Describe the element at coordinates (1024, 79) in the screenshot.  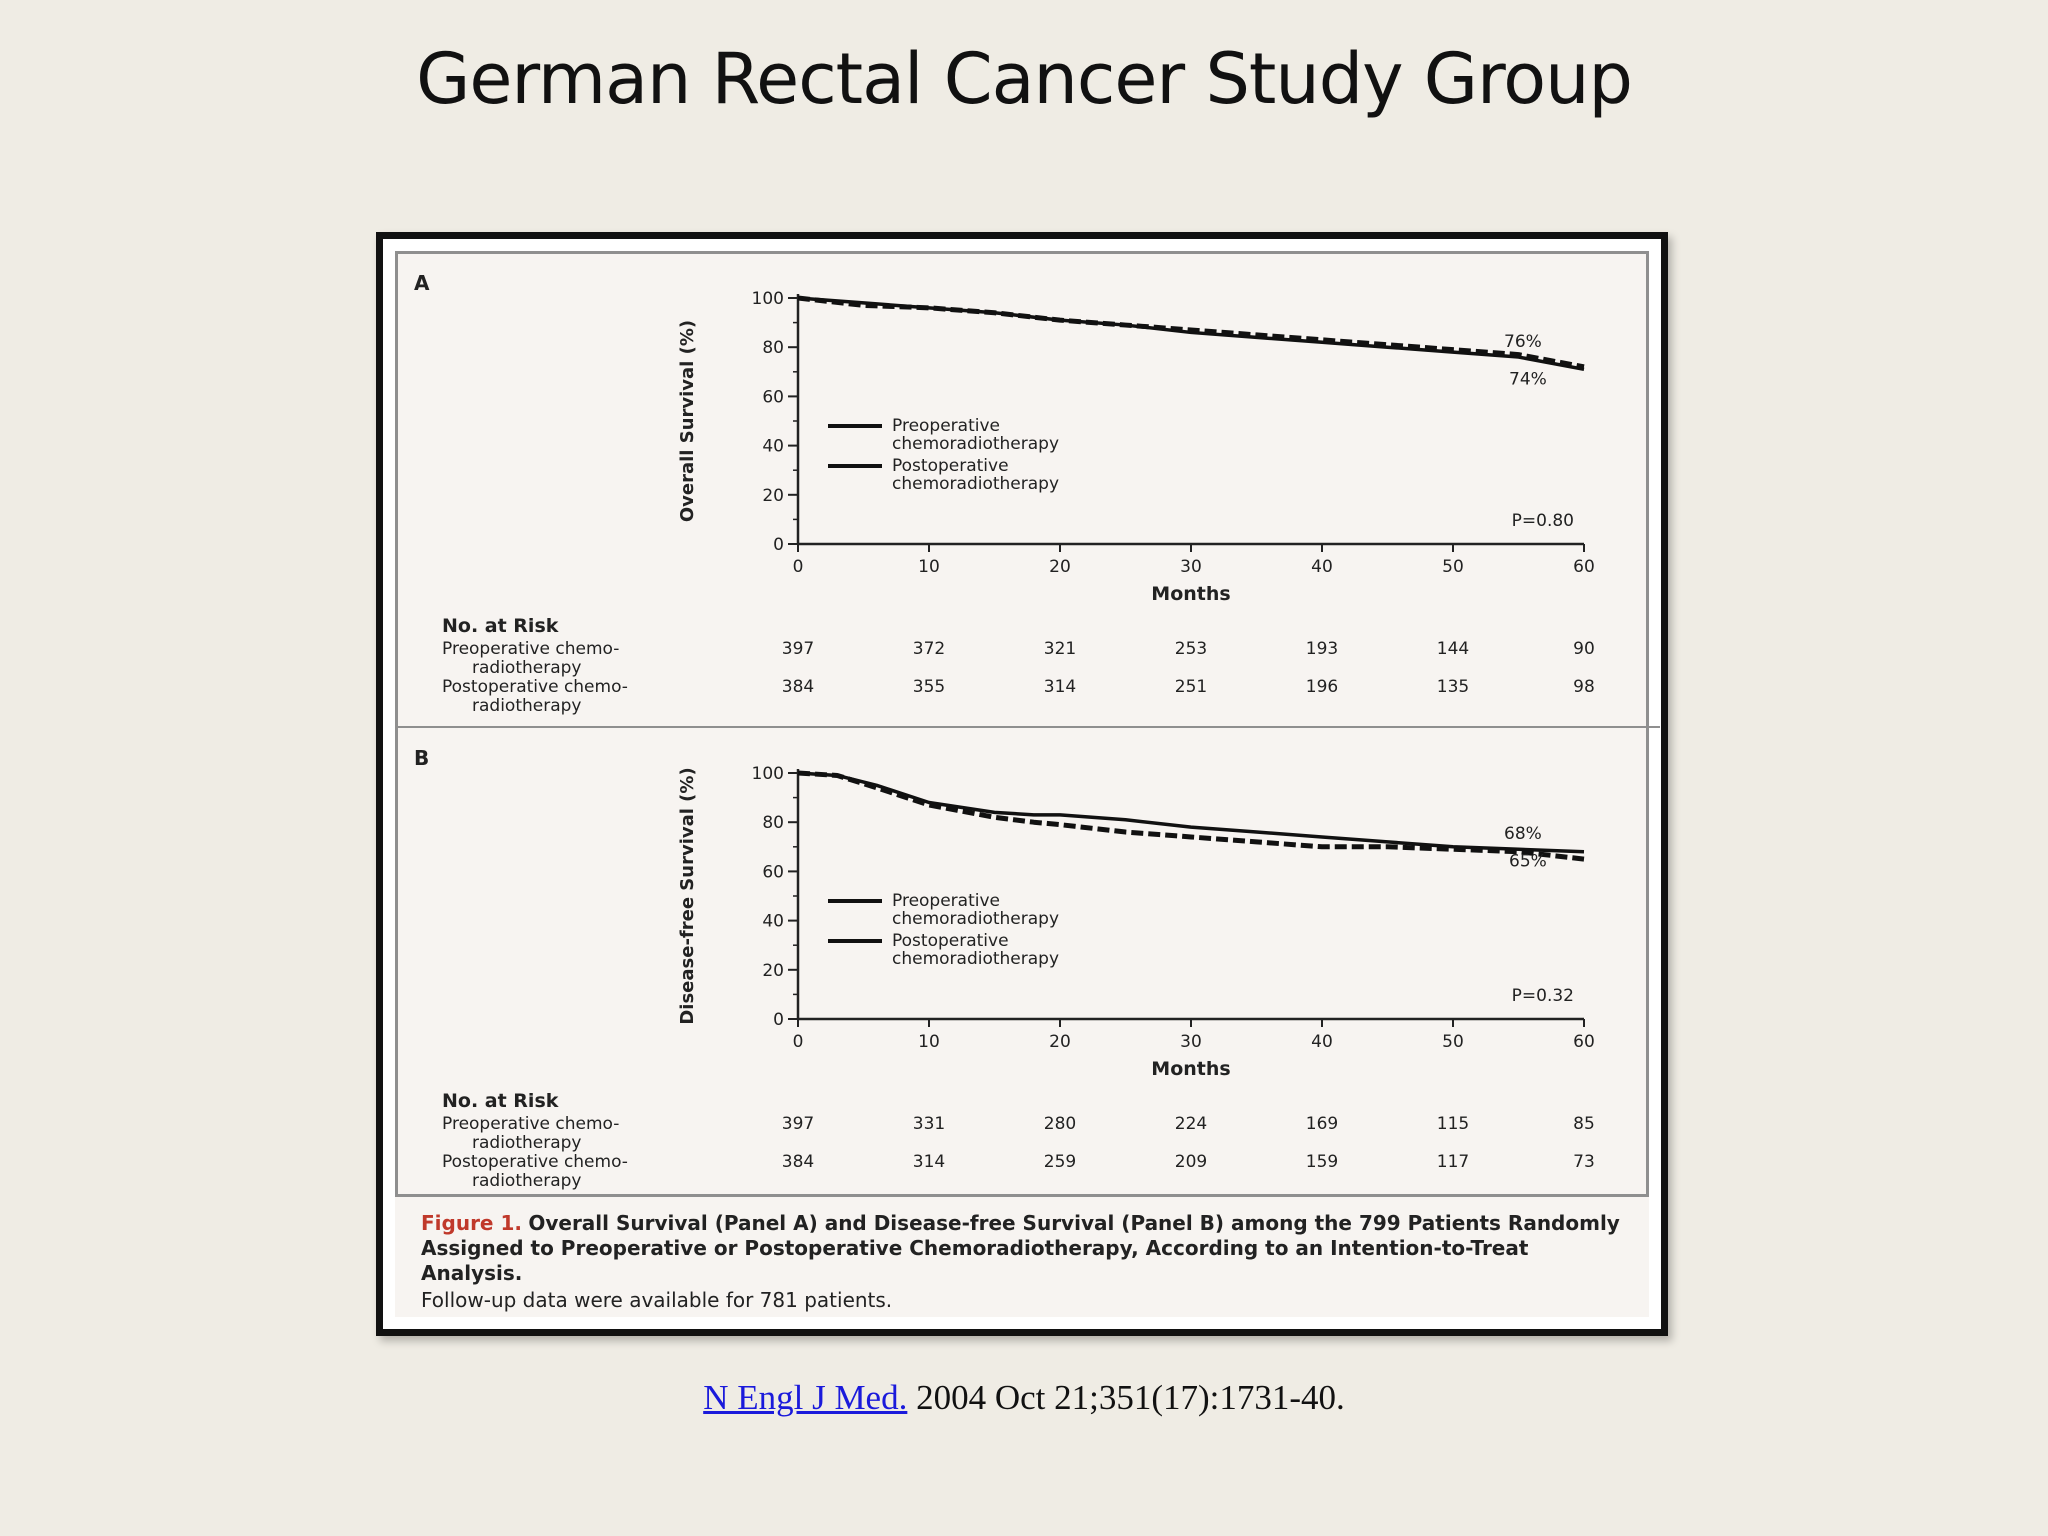
I see `slide-title: German Rectal Cancer Study Group` at that location.